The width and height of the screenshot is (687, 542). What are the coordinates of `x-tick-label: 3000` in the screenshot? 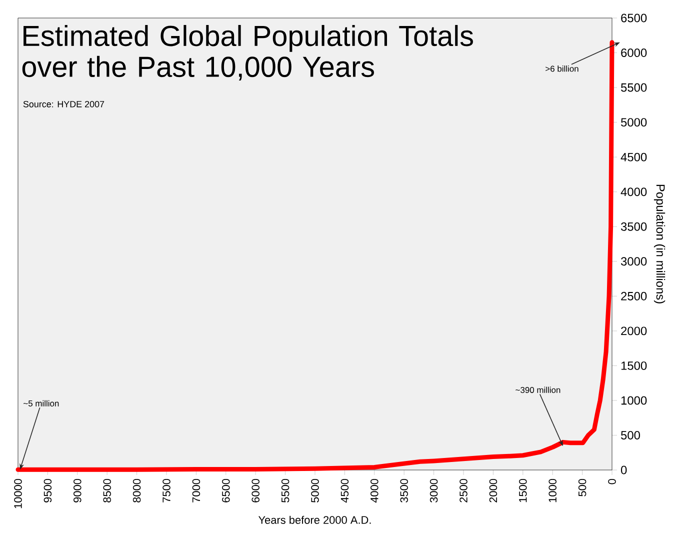 It's located at (434, 490).